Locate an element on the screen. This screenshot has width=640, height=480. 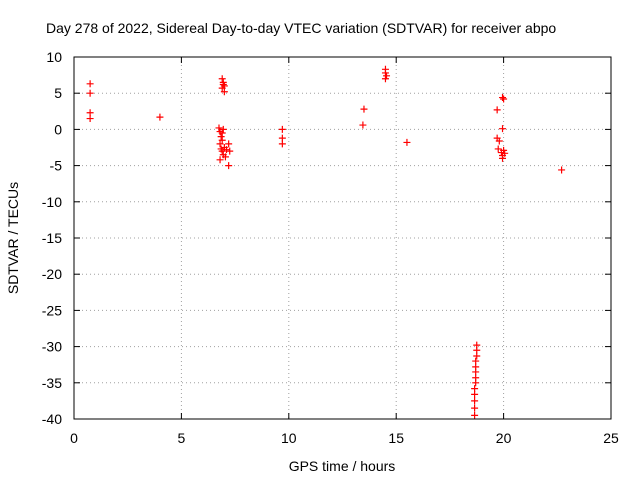
x-tick-label: 15 is located at coordinates (396, 438).